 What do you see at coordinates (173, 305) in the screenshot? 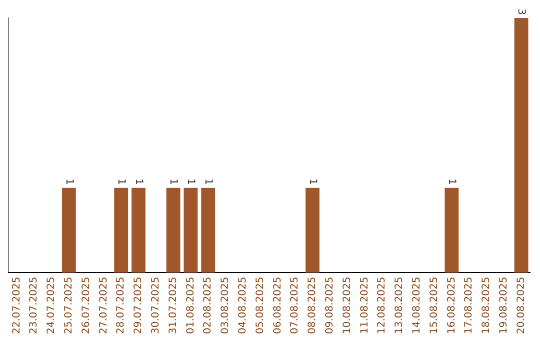
I see `x-tick-label: 31.07.2025` at bounding box center [173, 305].